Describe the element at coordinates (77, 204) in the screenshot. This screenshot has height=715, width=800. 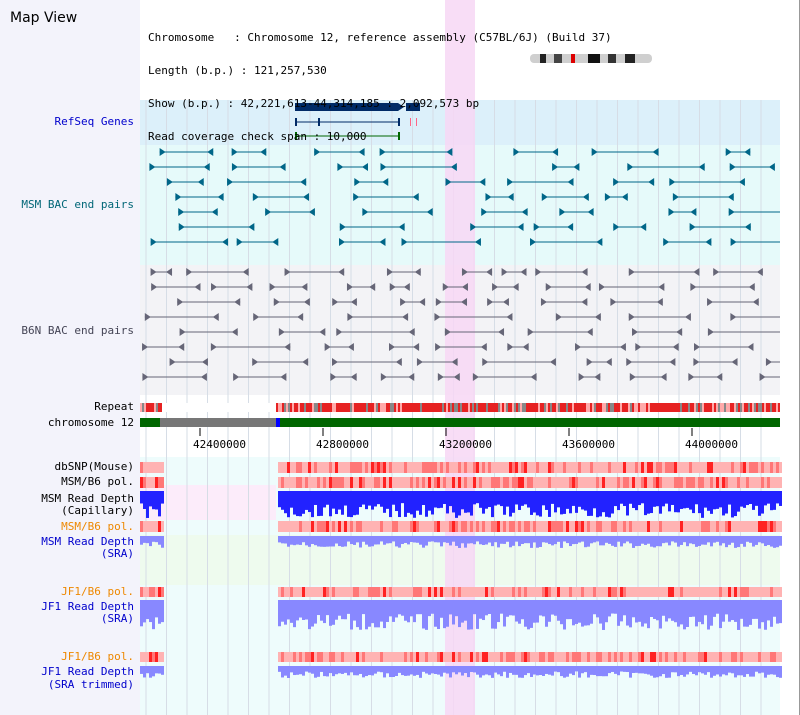
I see `track-label-msm-bac: MSM BAC end pairs` at that location.